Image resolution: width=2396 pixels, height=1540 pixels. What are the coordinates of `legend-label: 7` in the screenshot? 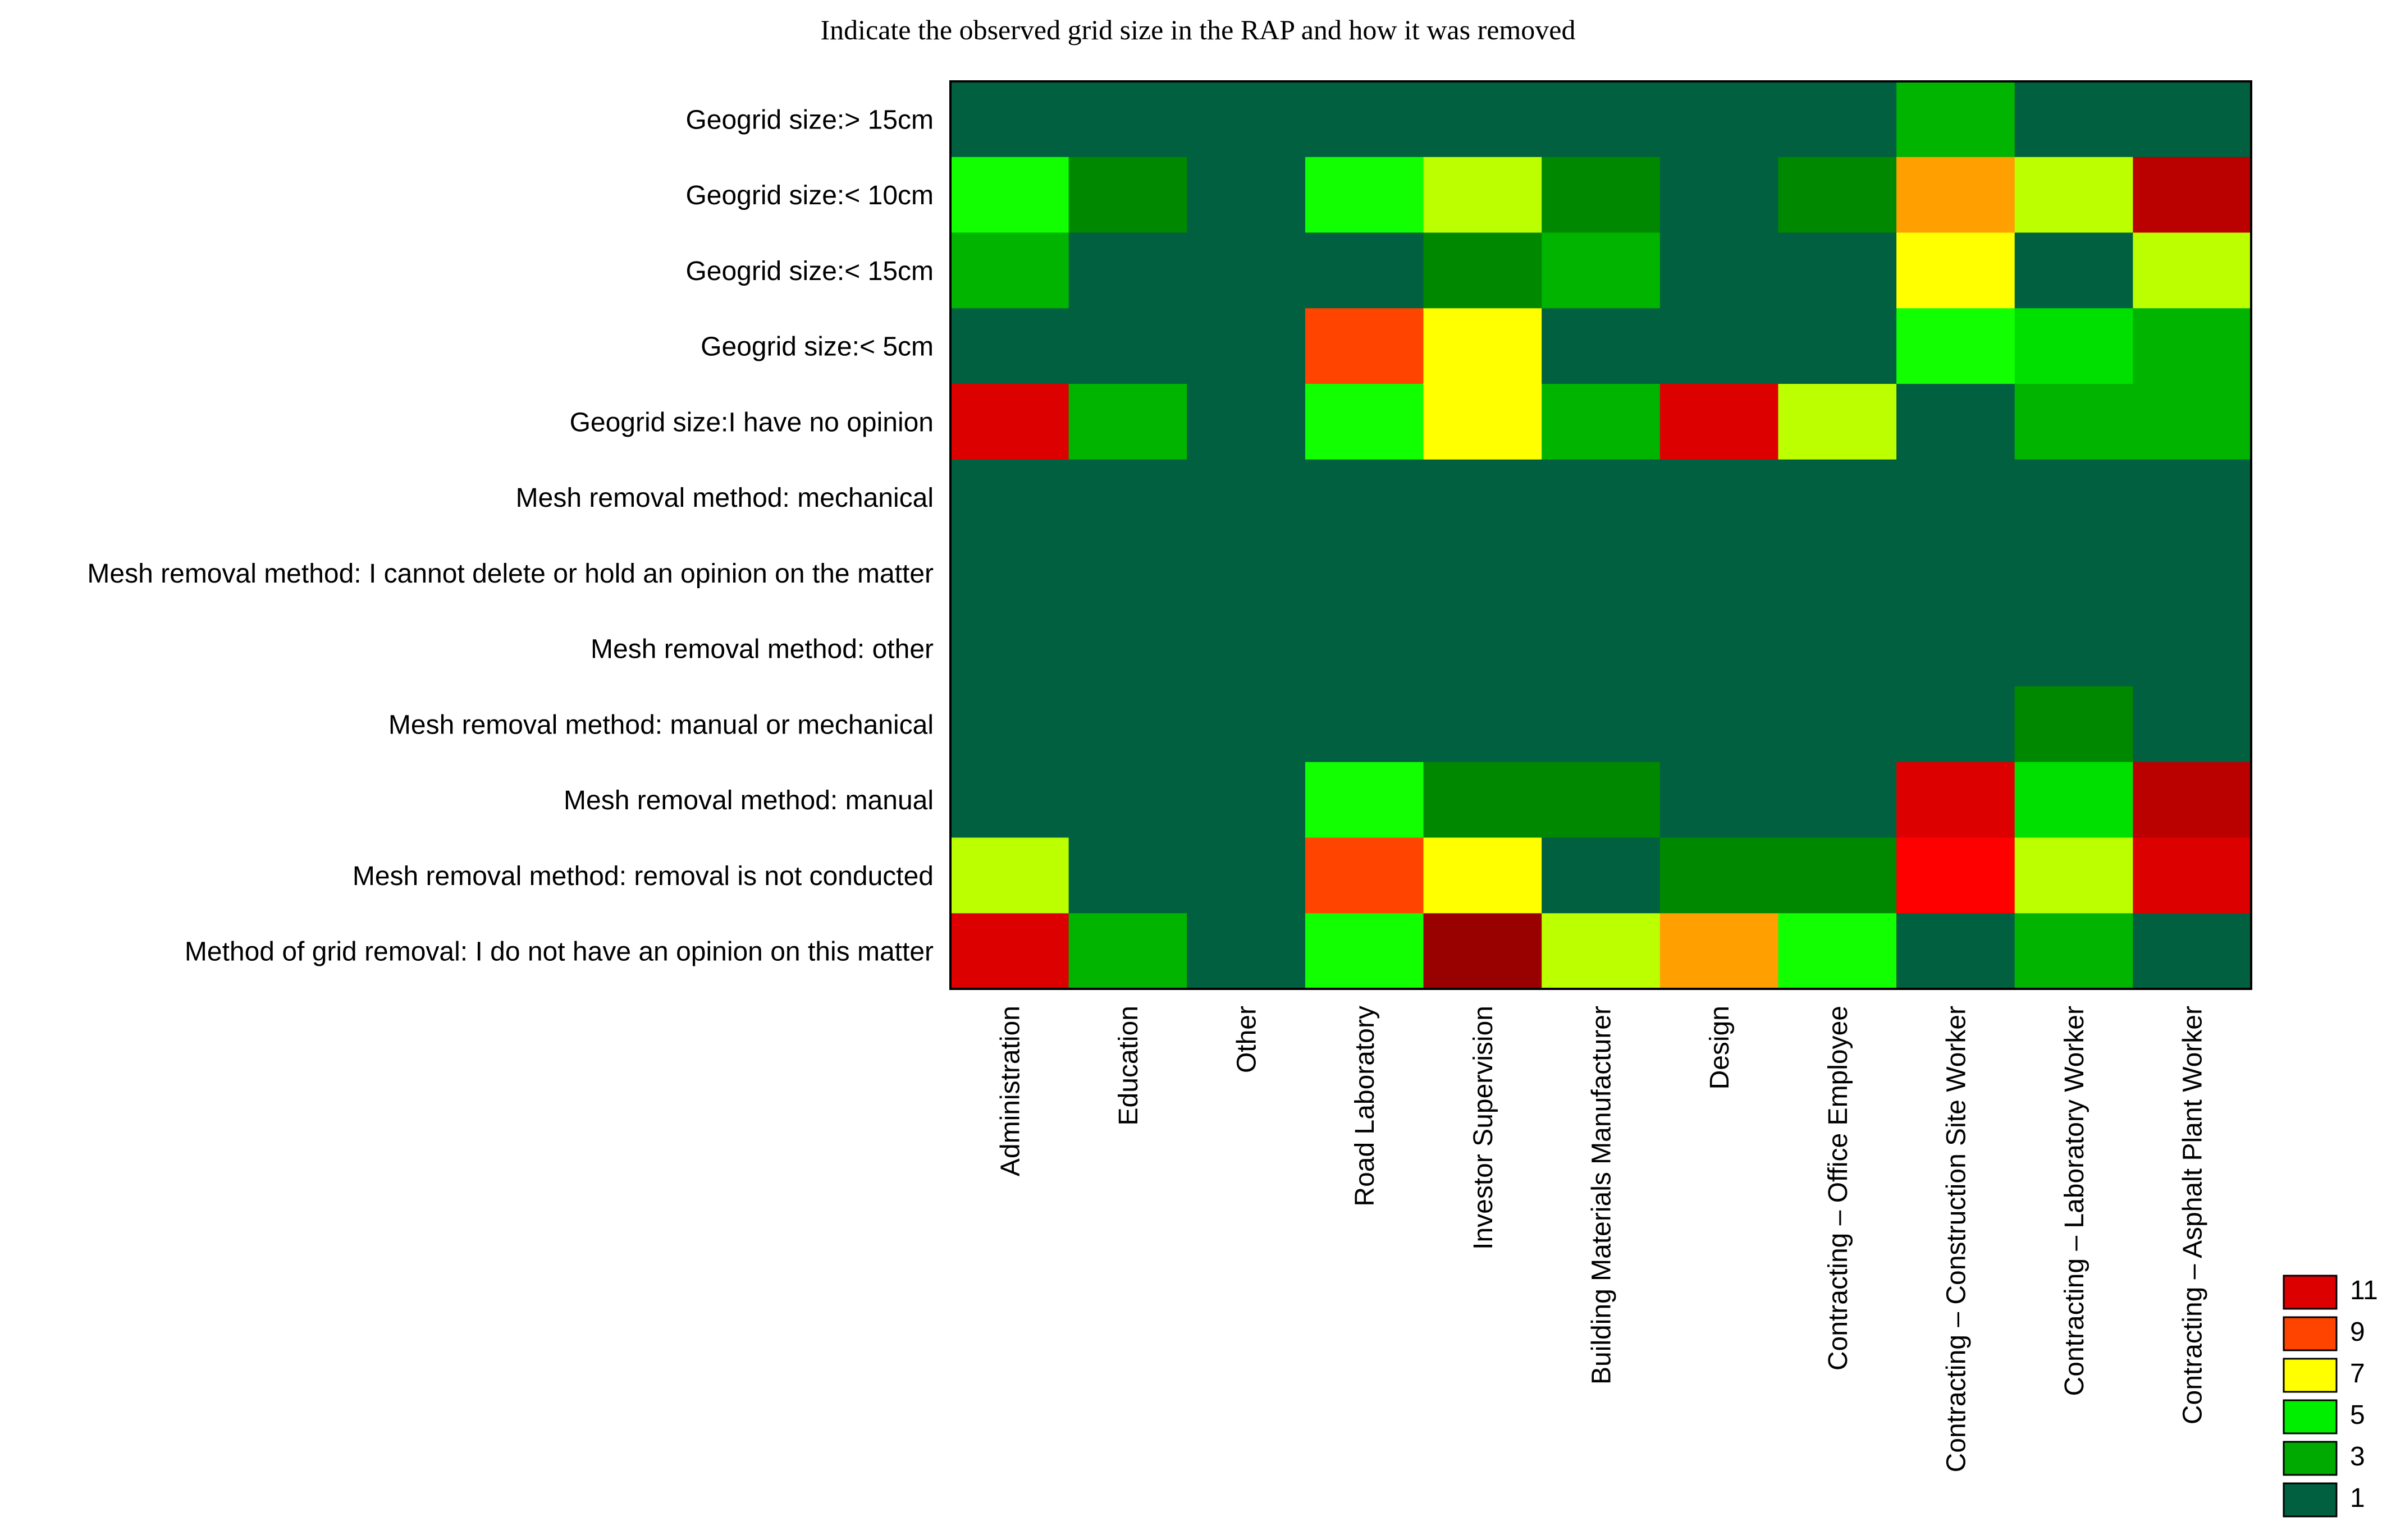 It's located at (2357, 1373).